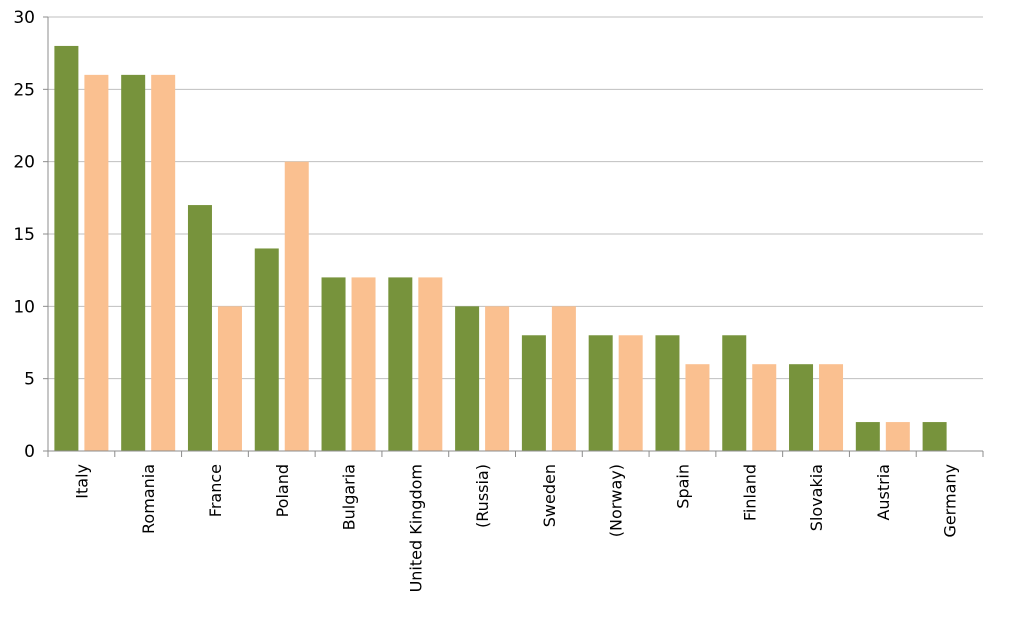  Describe the element at coordinates (29, 380) in the screenshot. I see `y-tick-label: 5` at that location.